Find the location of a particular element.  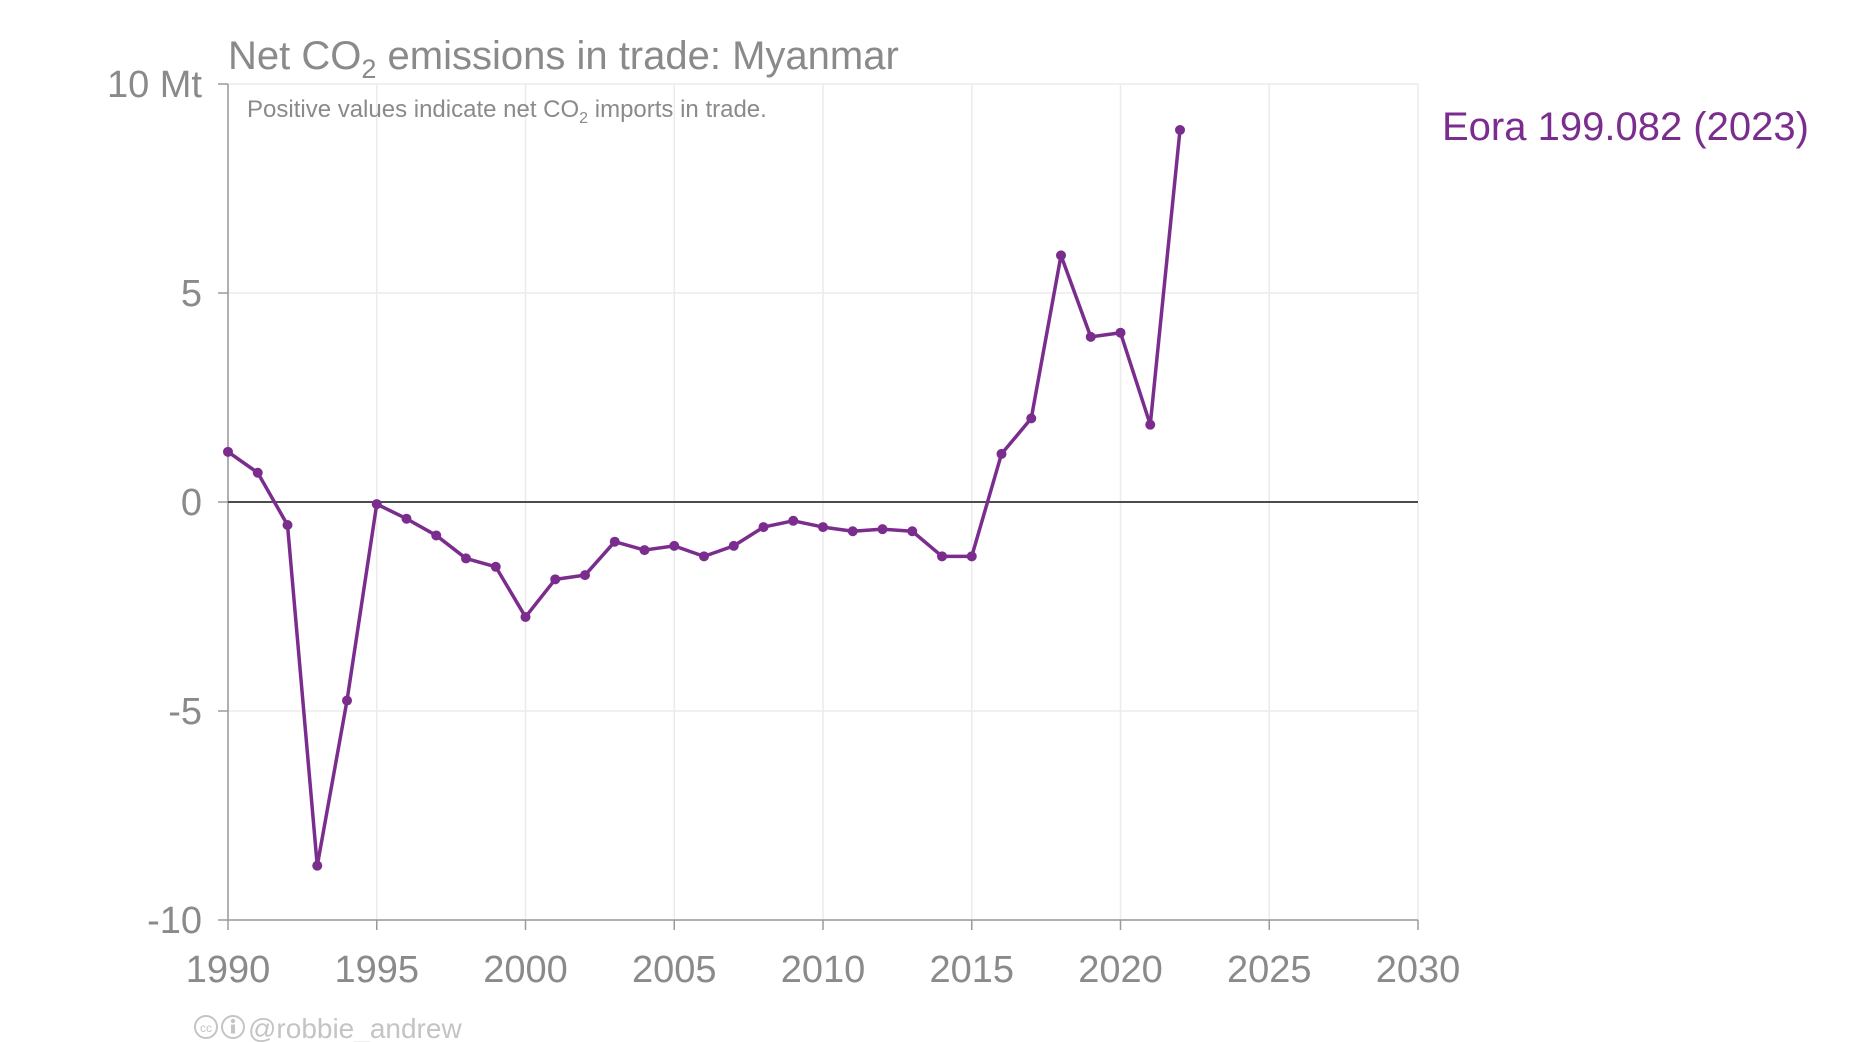

chart-title: Net CO2 emissions in trade: Myanmar is located at coordinates (563, 59).